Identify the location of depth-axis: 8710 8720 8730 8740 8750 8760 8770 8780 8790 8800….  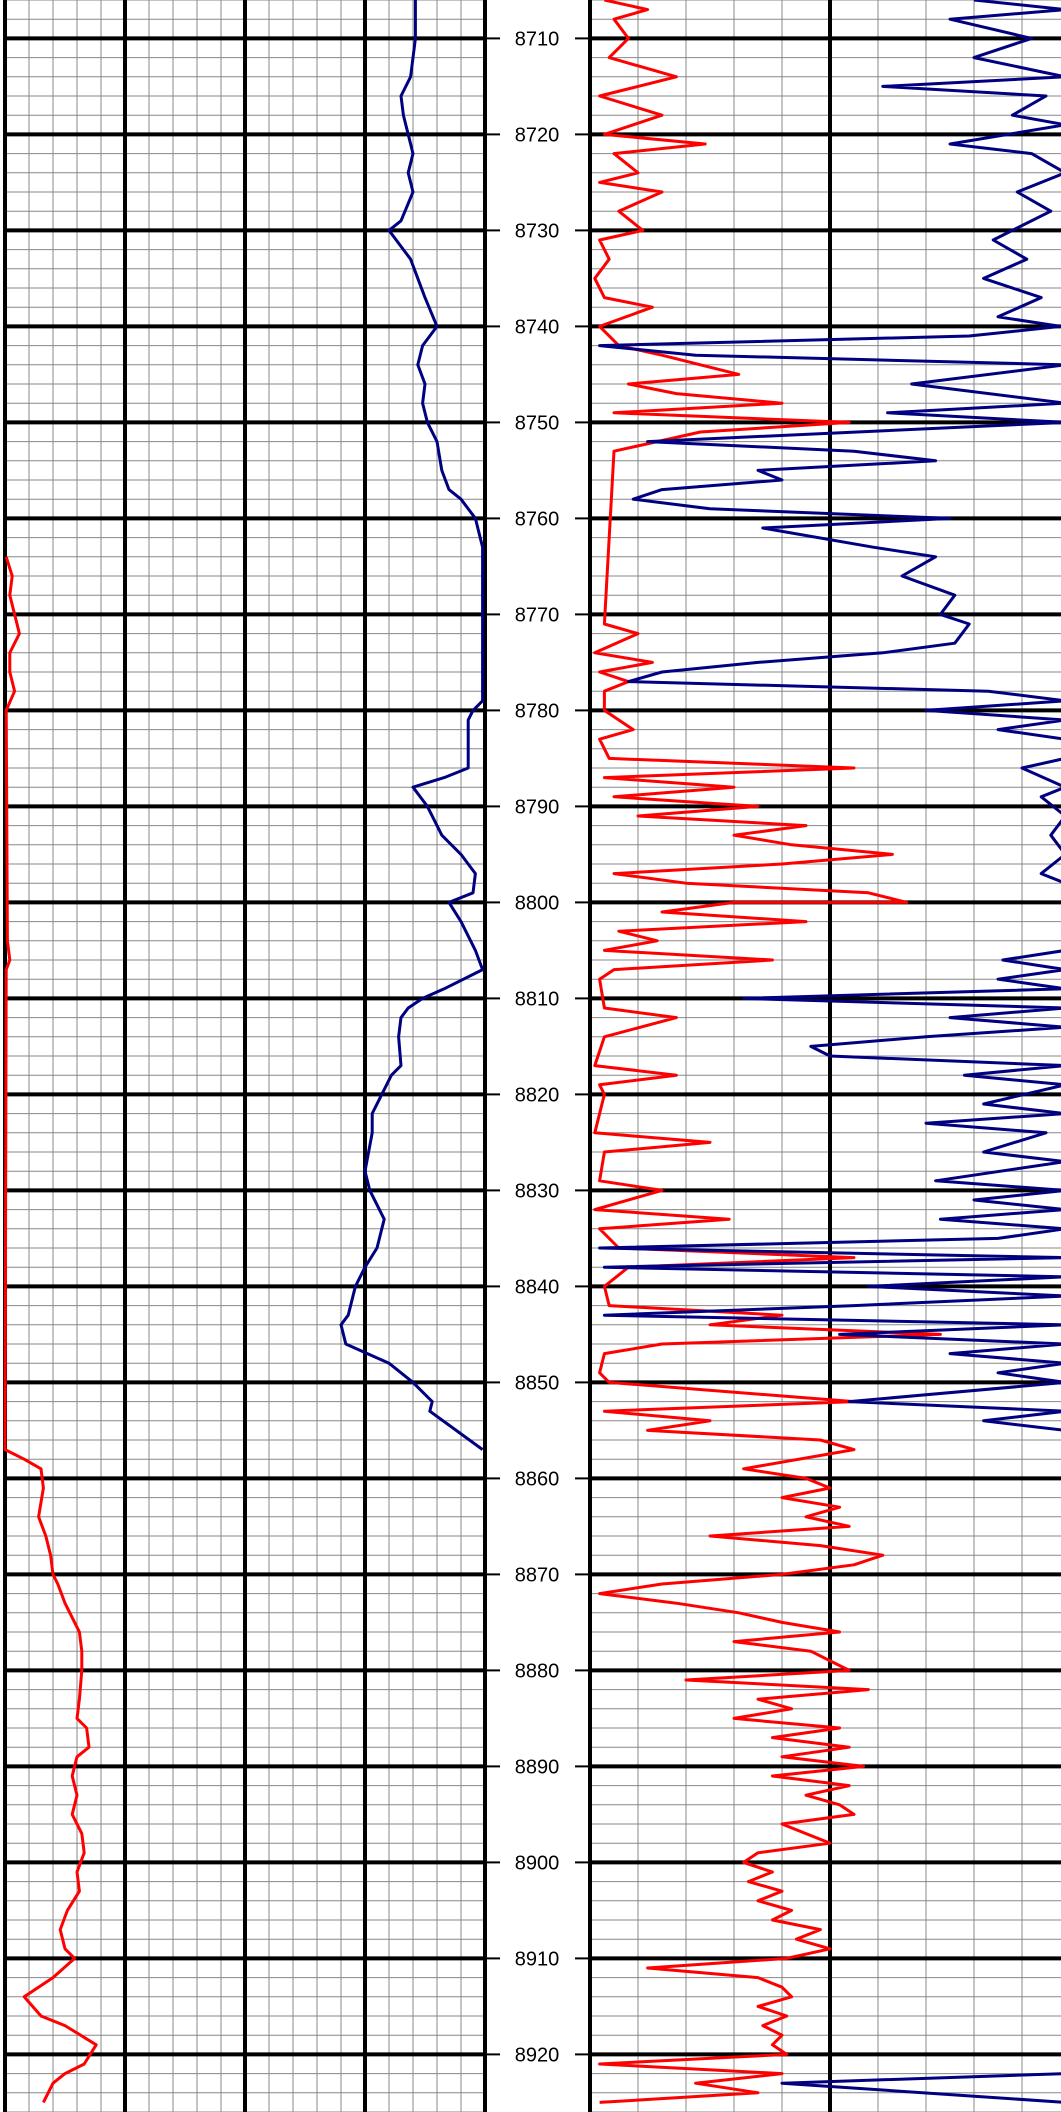
(537, 1047).